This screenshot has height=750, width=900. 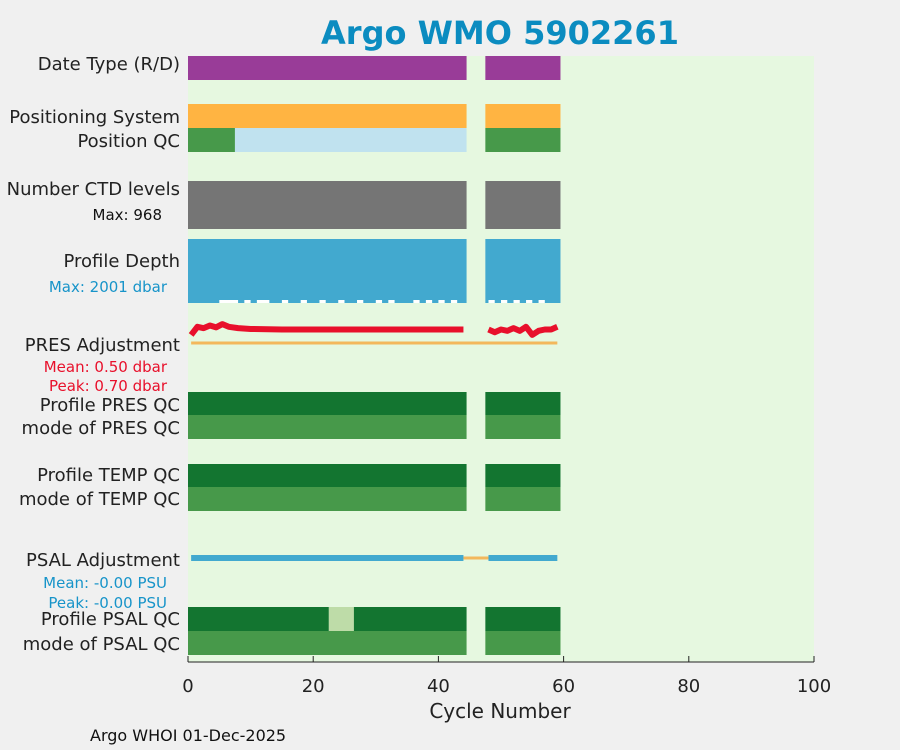 I want to click on x-tick-label: 20, so click(x=313, y=686).